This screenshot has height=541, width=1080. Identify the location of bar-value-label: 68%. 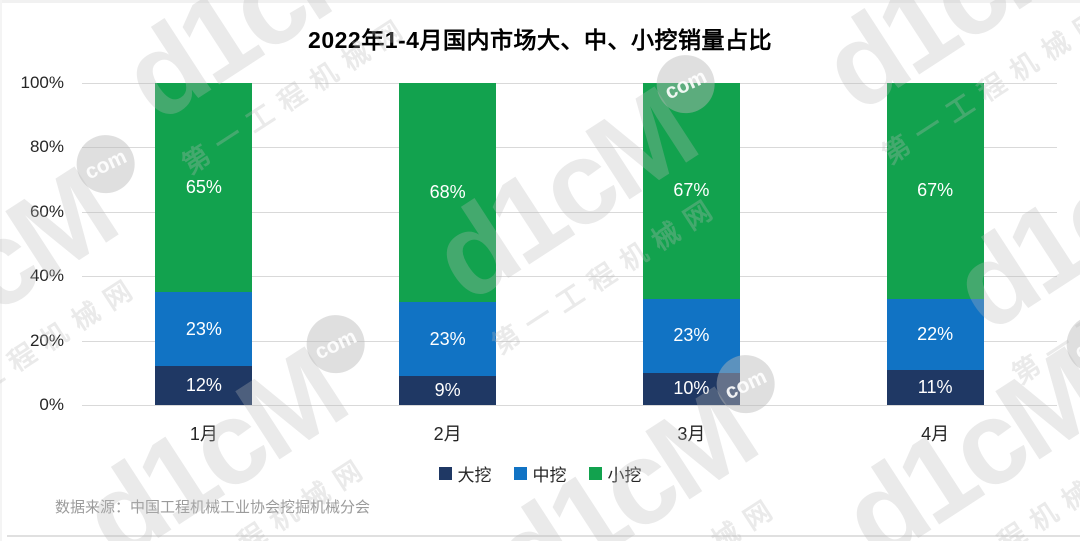
(447, 191).